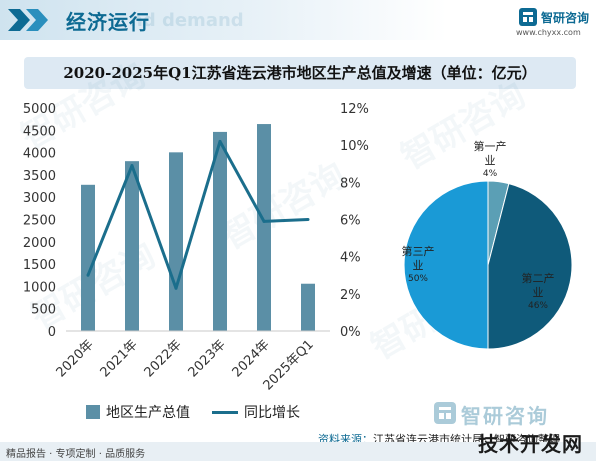 Image resolution: width=596 pixels, height=461 pixels. I want to click on header-bar, so click(298, 20).